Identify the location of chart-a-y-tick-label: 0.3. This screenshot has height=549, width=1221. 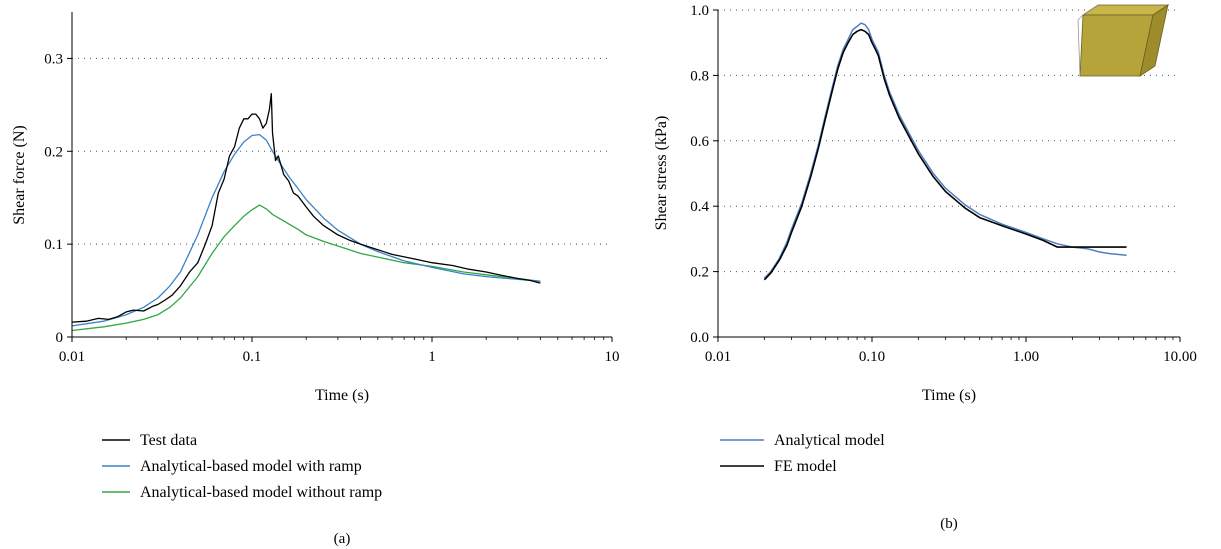
(53, 59).